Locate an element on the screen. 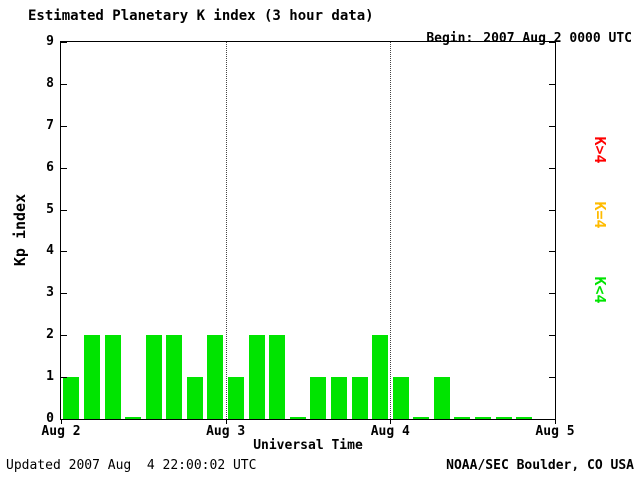 The height and width of the screenshot is (480, 640). y-tick-label: 9 is located at coordinates (50, 41).